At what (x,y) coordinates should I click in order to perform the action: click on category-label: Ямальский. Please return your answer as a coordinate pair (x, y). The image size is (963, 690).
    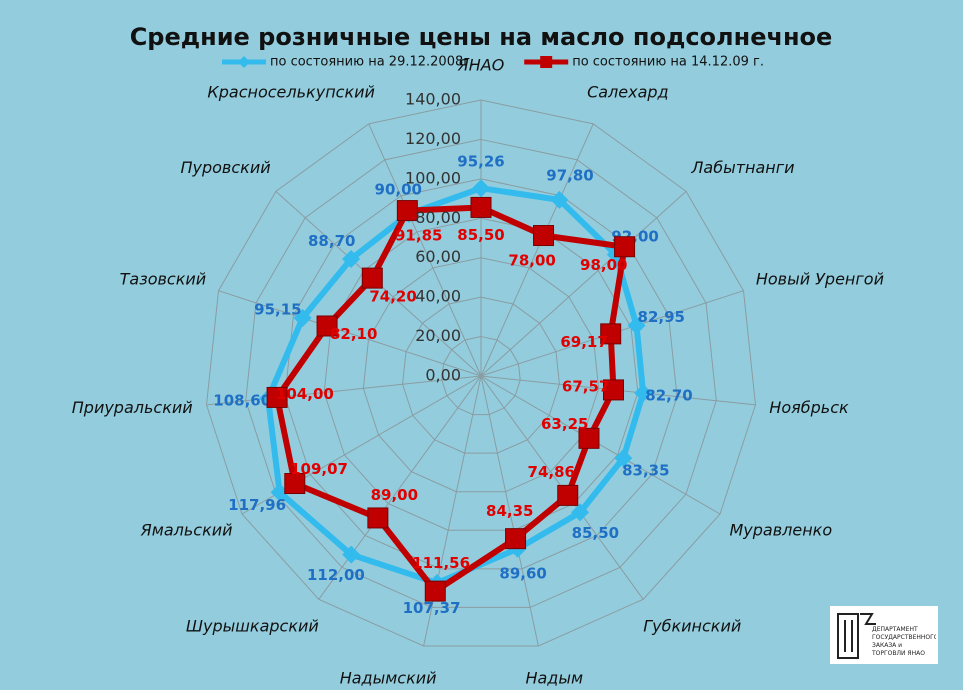
    Looking at the image, I should click on (186, 530).